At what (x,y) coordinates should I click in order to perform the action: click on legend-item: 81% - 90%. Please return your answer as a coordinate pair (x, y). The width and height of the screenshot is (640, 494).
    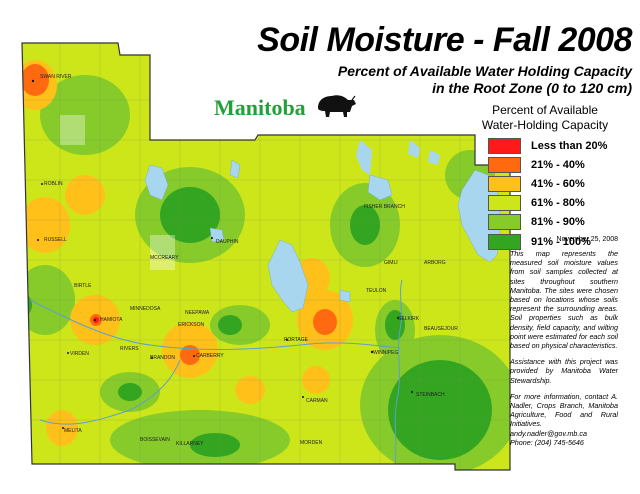
    Looking at the image, I should click on (558, 222).